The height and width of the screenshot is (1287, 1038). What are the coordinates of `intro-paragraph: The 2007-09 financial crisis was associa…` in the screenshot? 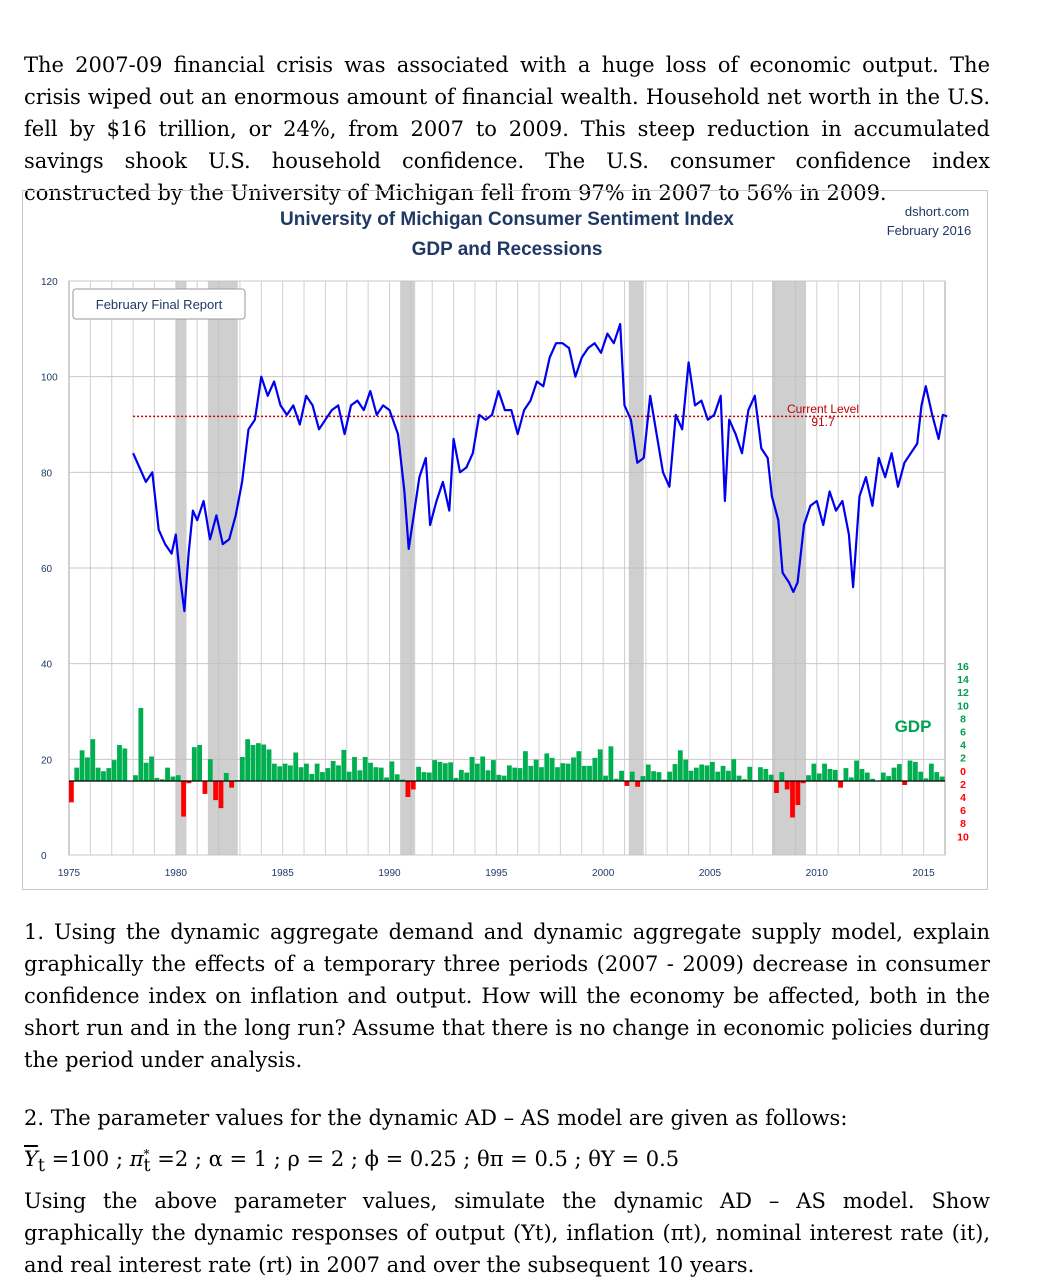 It's located at (507, 129).